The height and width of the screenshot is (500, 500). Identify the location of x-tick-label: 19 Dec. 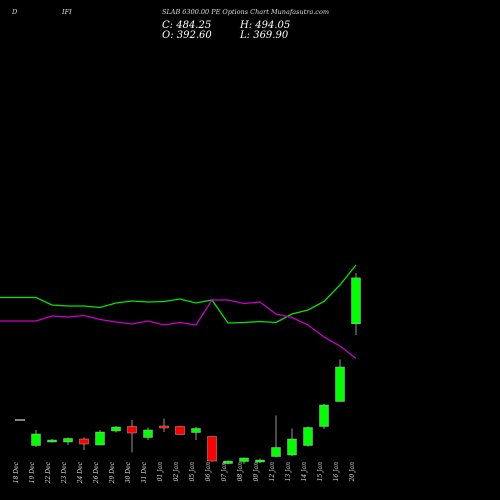
(32, 472).